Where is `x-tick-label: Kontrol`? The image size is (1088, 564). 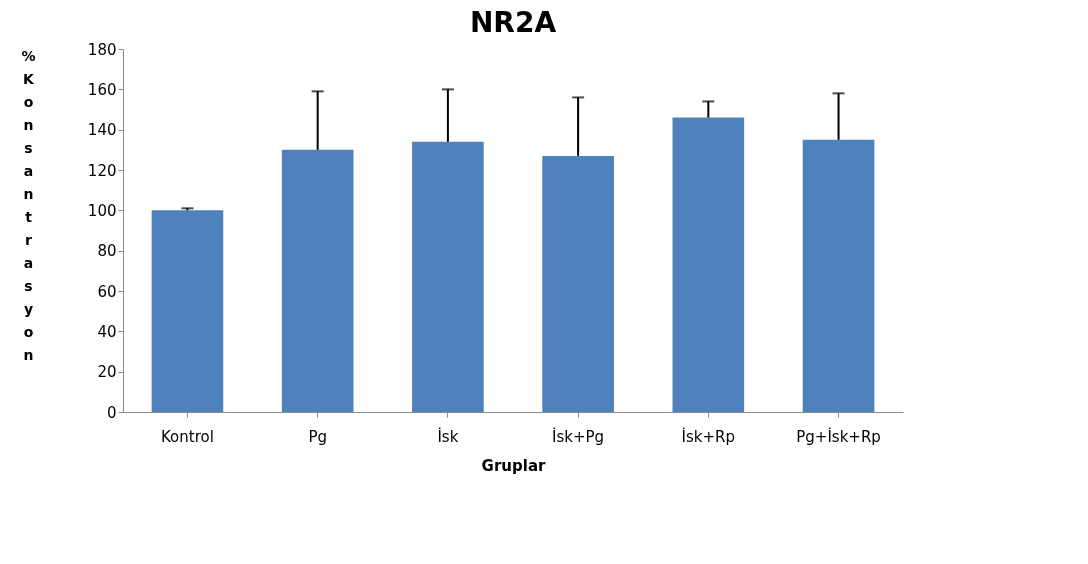
x-tick-label: Kontrol is located at coordinates (187, 436).